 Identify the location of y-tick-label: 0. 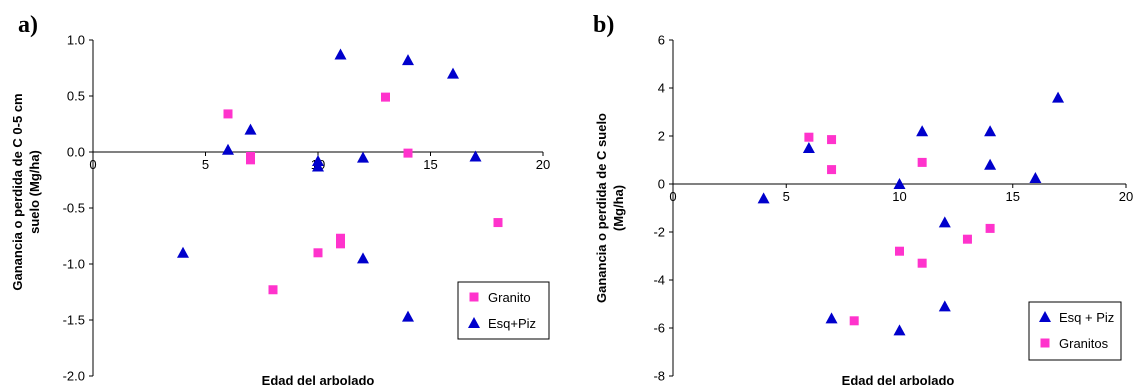
(661, 184).